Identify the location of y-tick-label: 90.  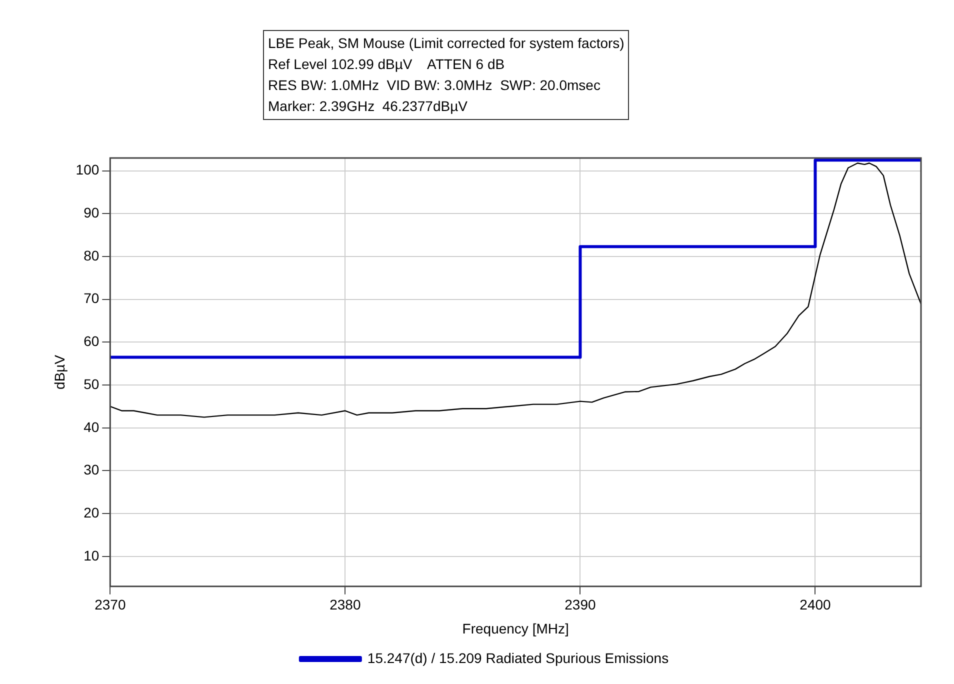
(92, 212).